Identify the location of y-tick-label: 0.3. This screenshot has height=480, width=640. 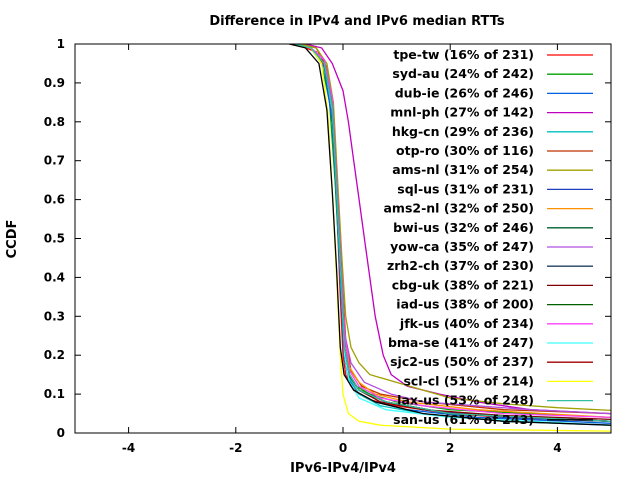
(54, 316).